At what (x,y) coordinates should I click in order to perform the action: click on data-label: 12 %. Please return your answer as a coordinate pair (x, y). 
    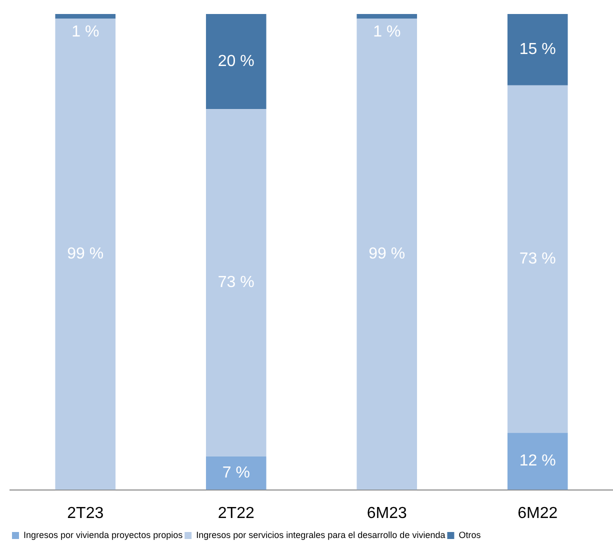
    Looking at the image, I should click on (537, 461).